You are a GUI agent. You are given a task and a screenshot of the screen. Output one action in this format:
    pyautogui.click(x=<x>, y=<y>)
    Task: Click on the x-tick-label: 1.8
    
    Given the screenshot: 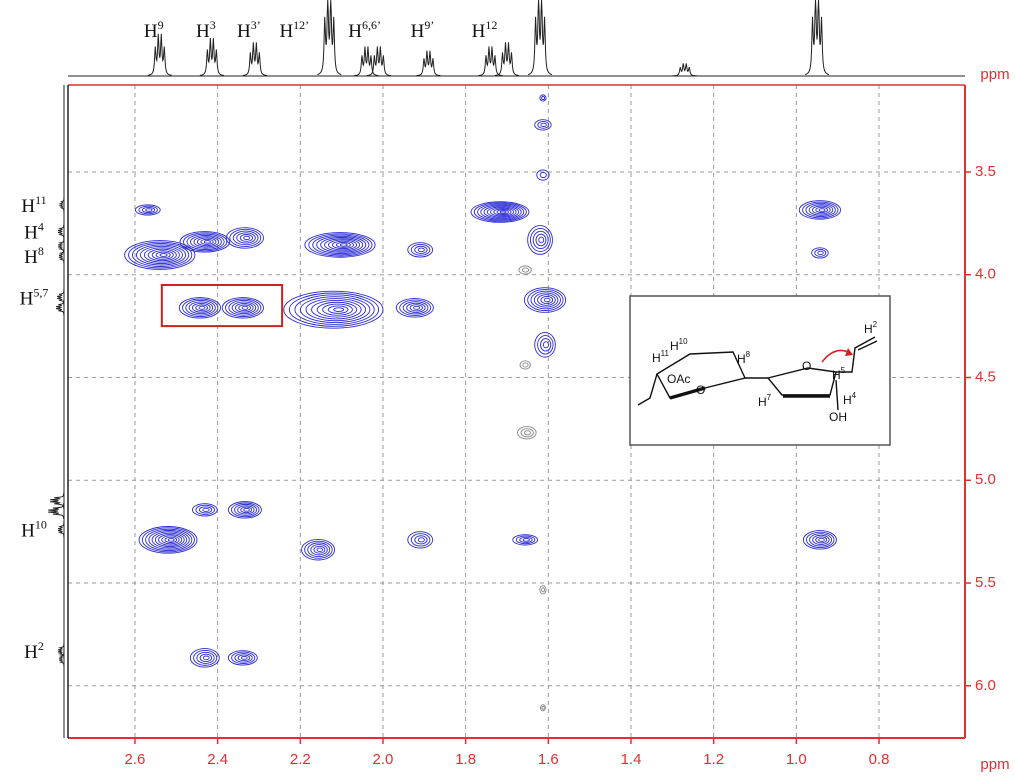 What is the action you would take?
    pyautogui.click(x=465, y=759)
    